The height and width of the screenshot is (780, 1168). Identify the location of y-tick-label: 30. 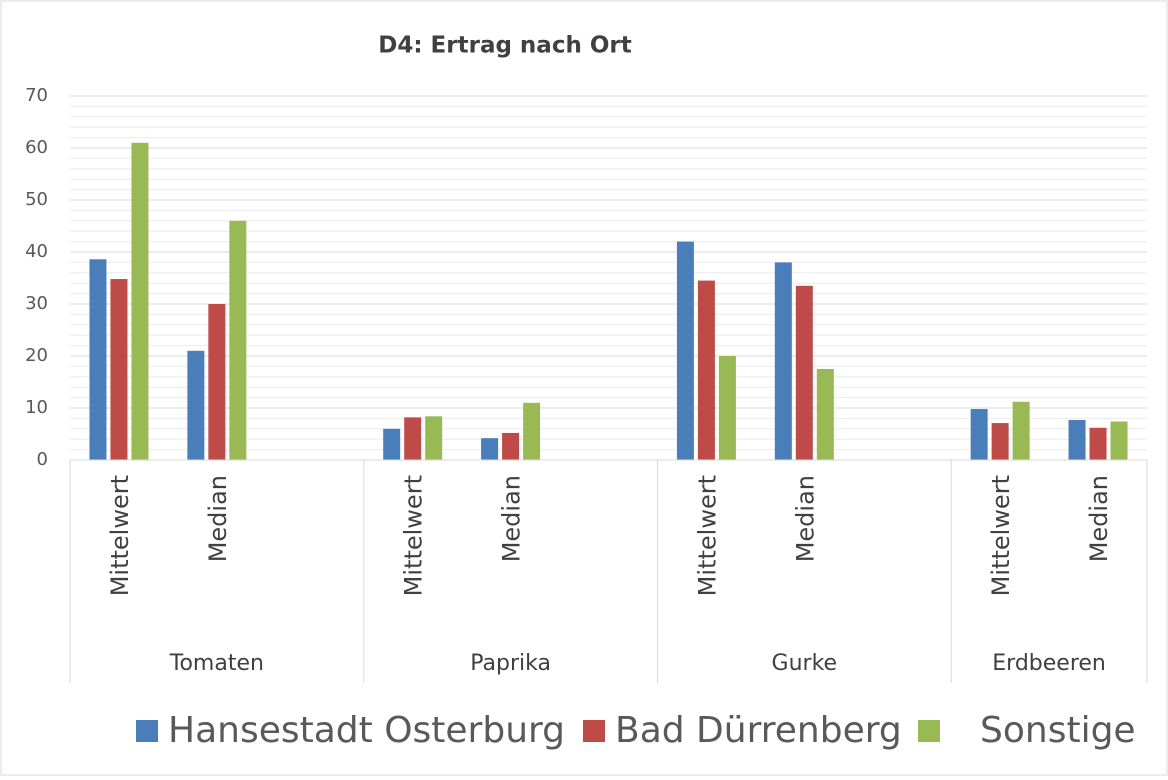
(36, 303).